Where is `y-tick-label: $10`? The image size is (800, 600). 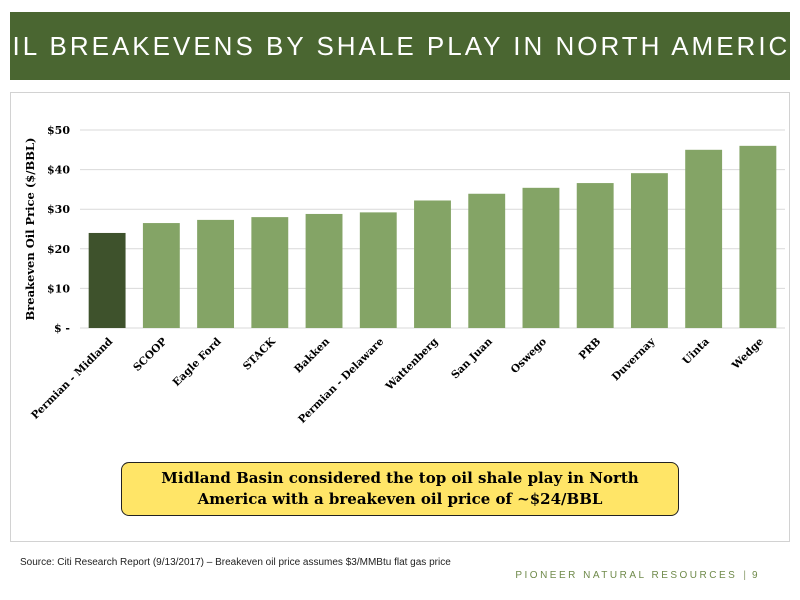
y-tick-label: $10 is located at coordinates (58, 288).